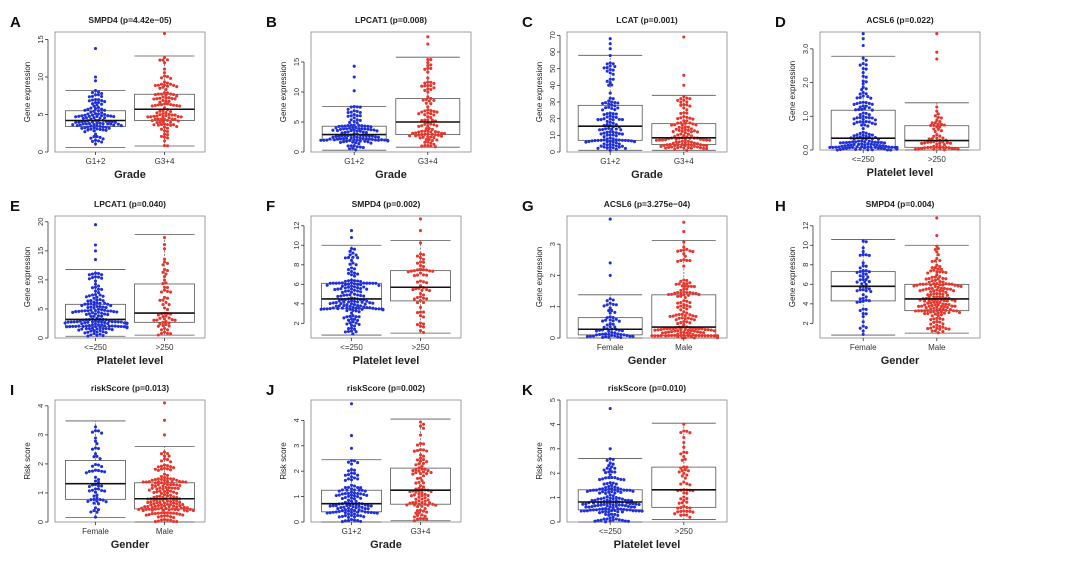  Describe the element at coordinates (552, 473) in the screenshot. I see `y-tick-label: 2` at that location.